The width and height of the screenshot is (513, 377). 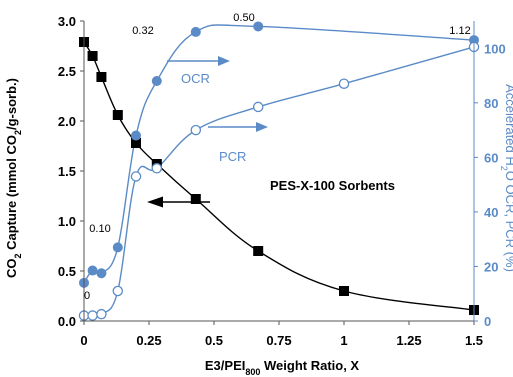 What do you see at coordinates (278, 340) in the screenshot?
I see `x-tick-label: 0.75` at bounding box center [278, 340].